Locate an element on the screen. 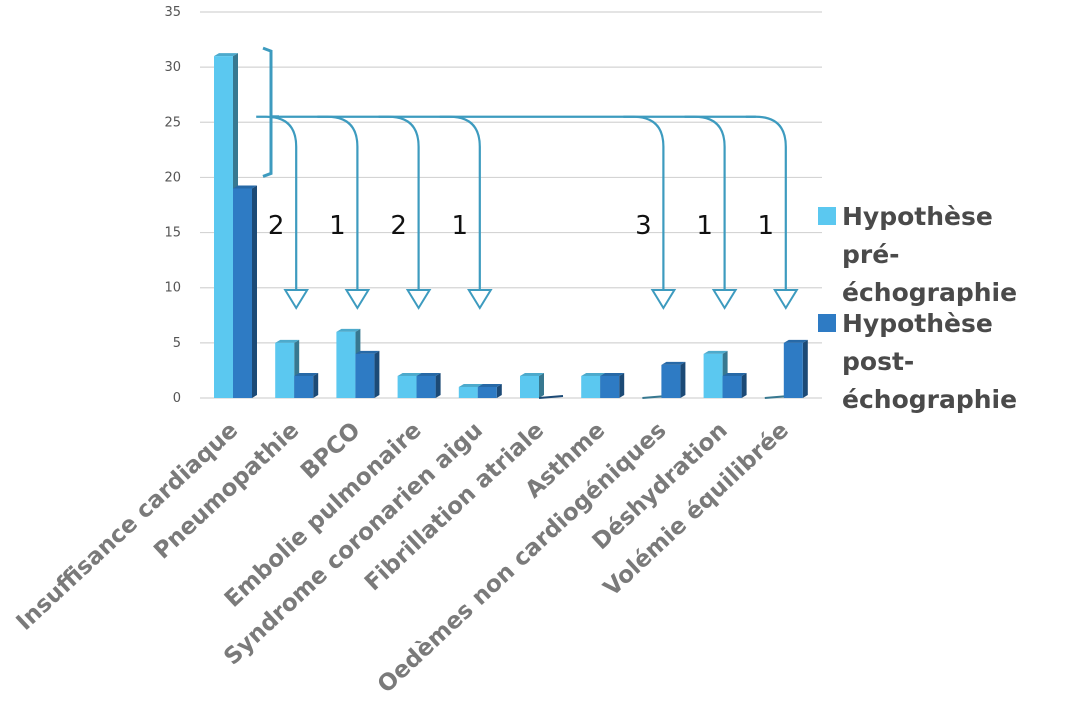  bracket is located at coordinates (267, 112).